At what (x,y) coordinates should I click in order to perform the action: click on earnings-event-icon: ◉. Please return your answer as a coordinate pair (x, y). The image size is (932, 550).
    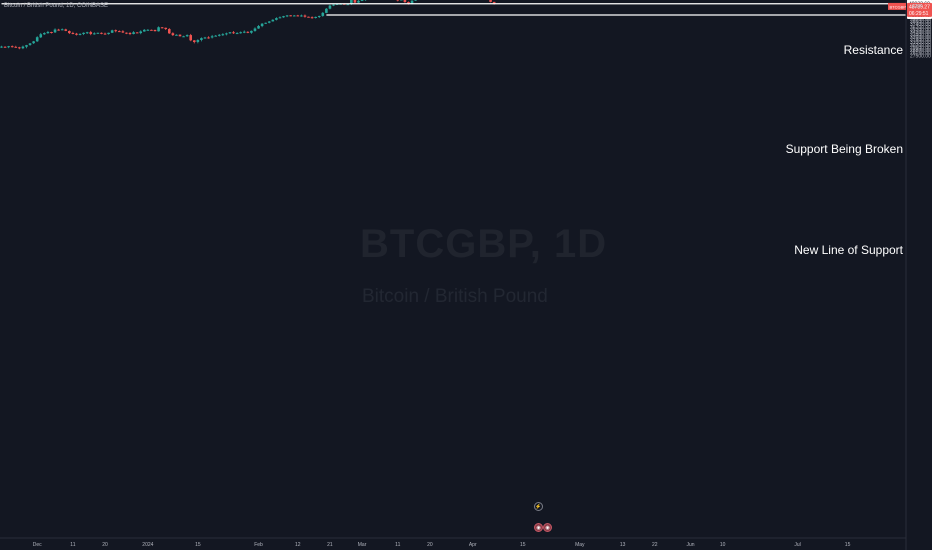
    Looking at the image, I should click on (538, 527).